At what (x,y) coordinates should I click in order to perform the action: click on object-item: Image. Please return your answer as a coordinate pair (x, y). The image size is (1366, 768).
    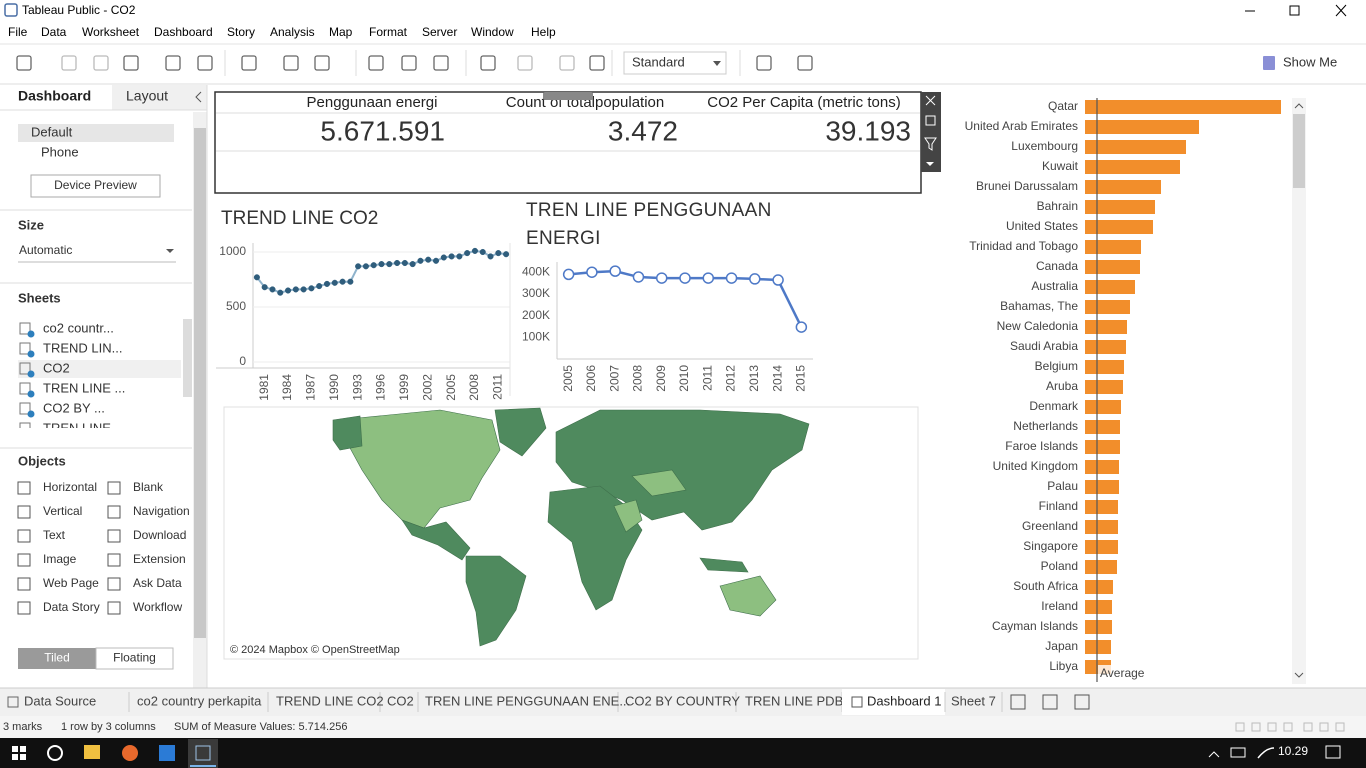
    Looking at the image, I should click on (60, 559).